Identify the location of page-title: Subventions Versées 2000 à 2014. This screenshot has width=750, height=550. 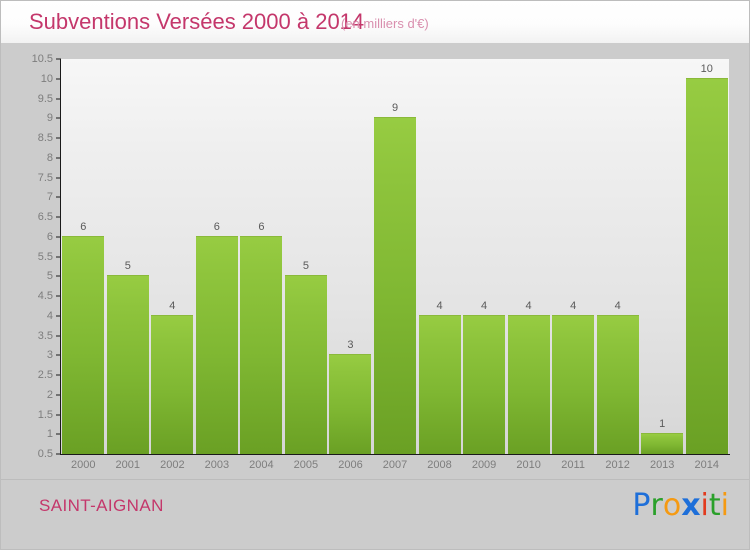
(197, 21).